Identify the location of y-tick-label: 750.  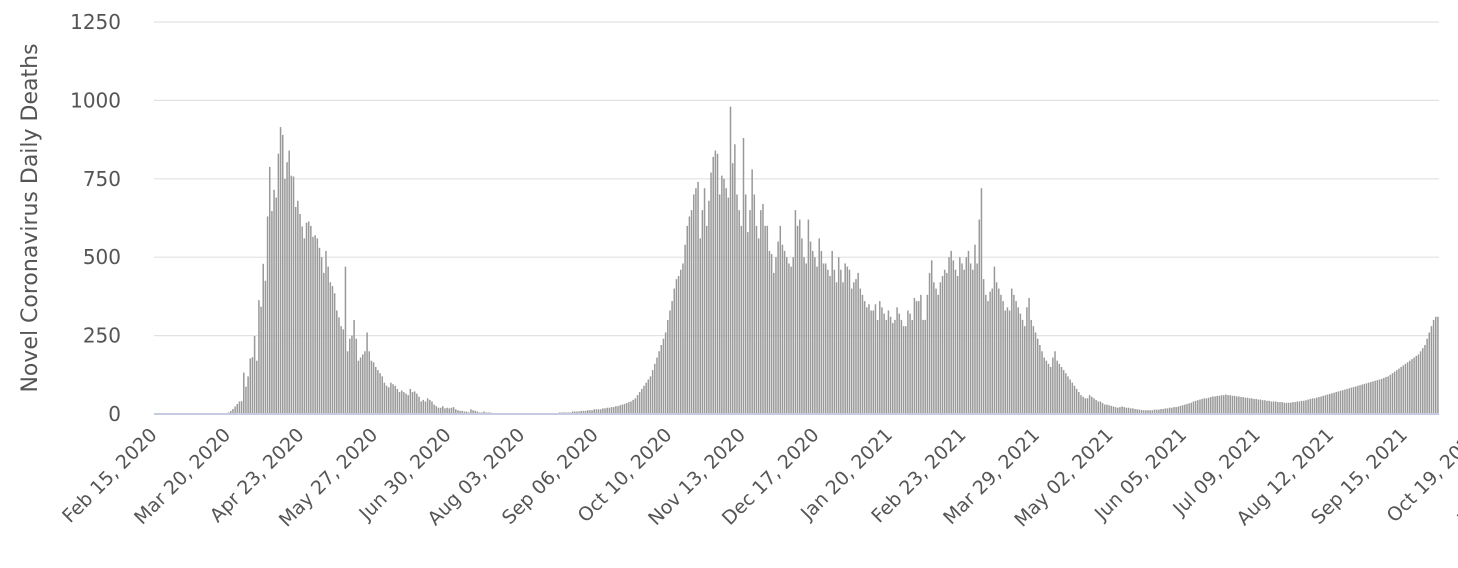
(102, 179).